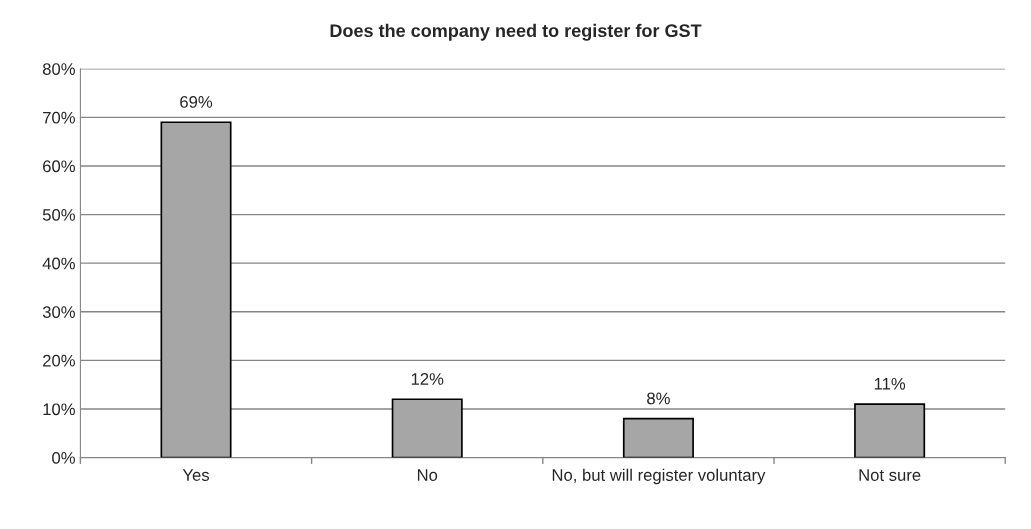 The width and height of the screenshot is (1031, 529). Describe the element at coordinates (58, 312) in the screenshot. I see `y-tick-label: 30%` at that location.